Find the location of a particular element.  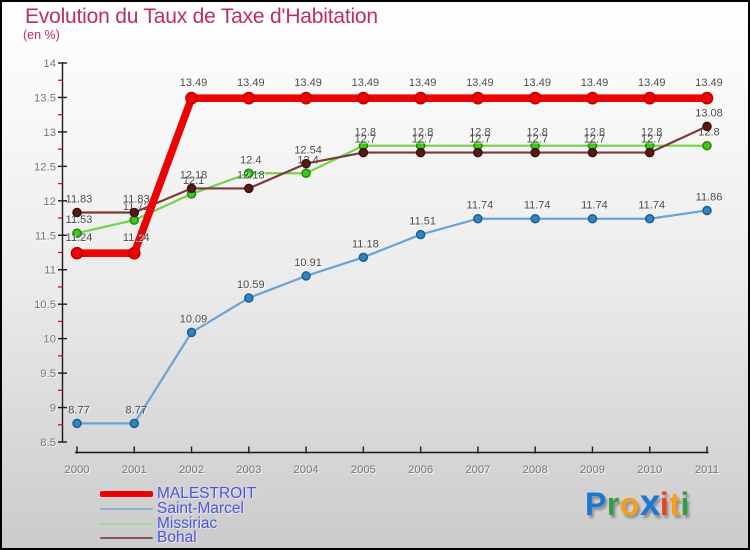

data-point-label: 8.77 is located at coordinates (136, 410).